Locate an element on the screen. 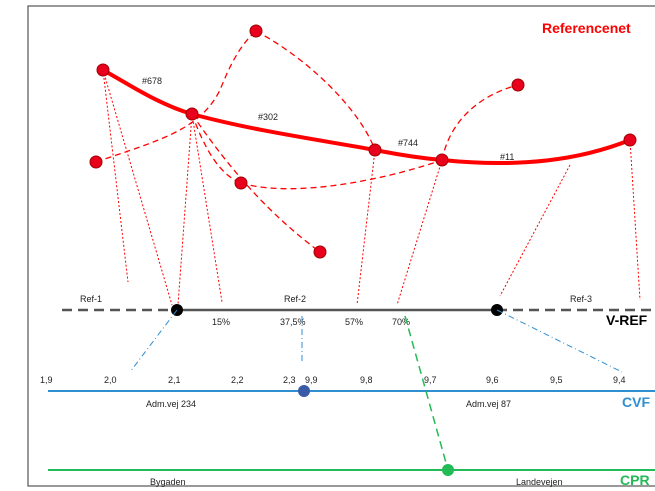 This screenshot has width=655, height=491. cvf-tick: 9,8 is located at coordinates (366, 380).